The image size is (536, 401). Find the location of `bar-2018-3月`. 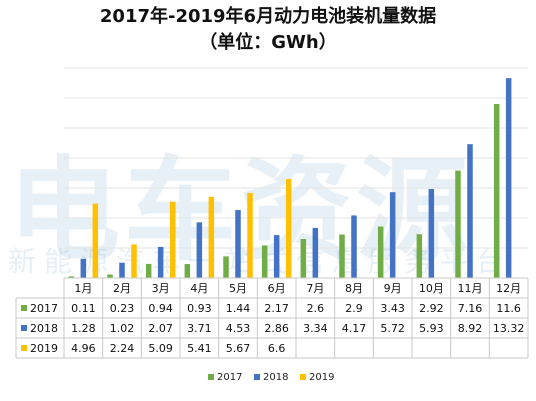

bar-2018-3月 is located at coordinates (160, 262).